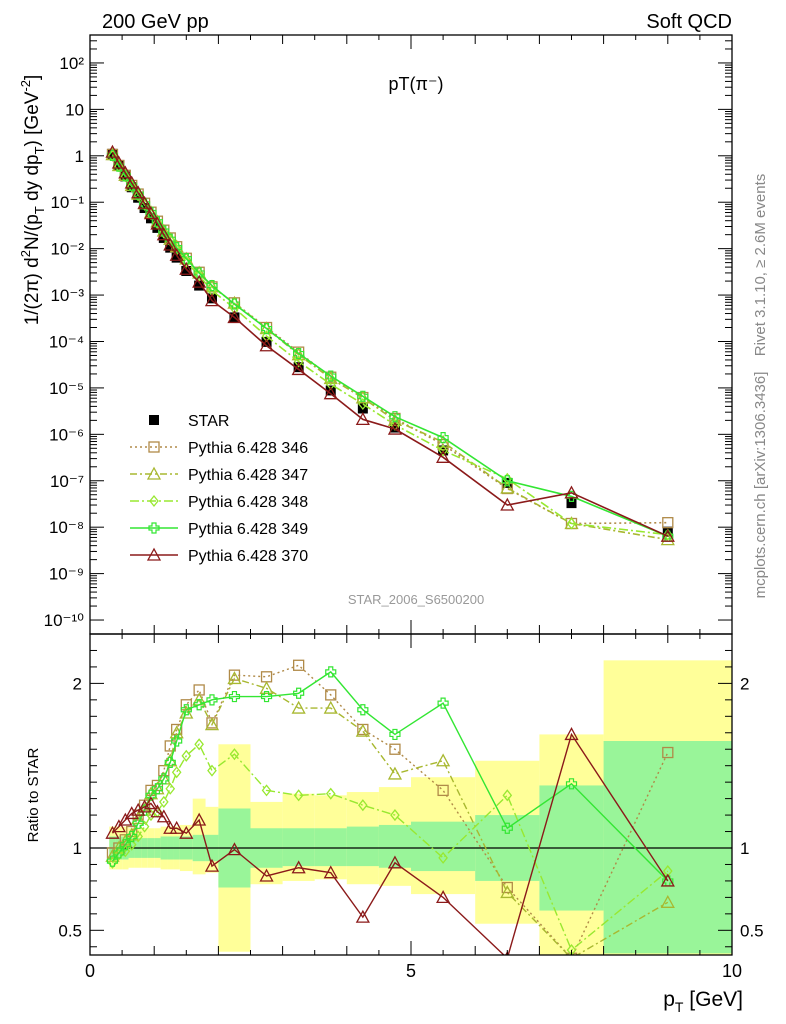 Image resolution: width=786 pixels, height=1024 pixels. I want to click on ratio-tick-label: 1, so click(77, 848).